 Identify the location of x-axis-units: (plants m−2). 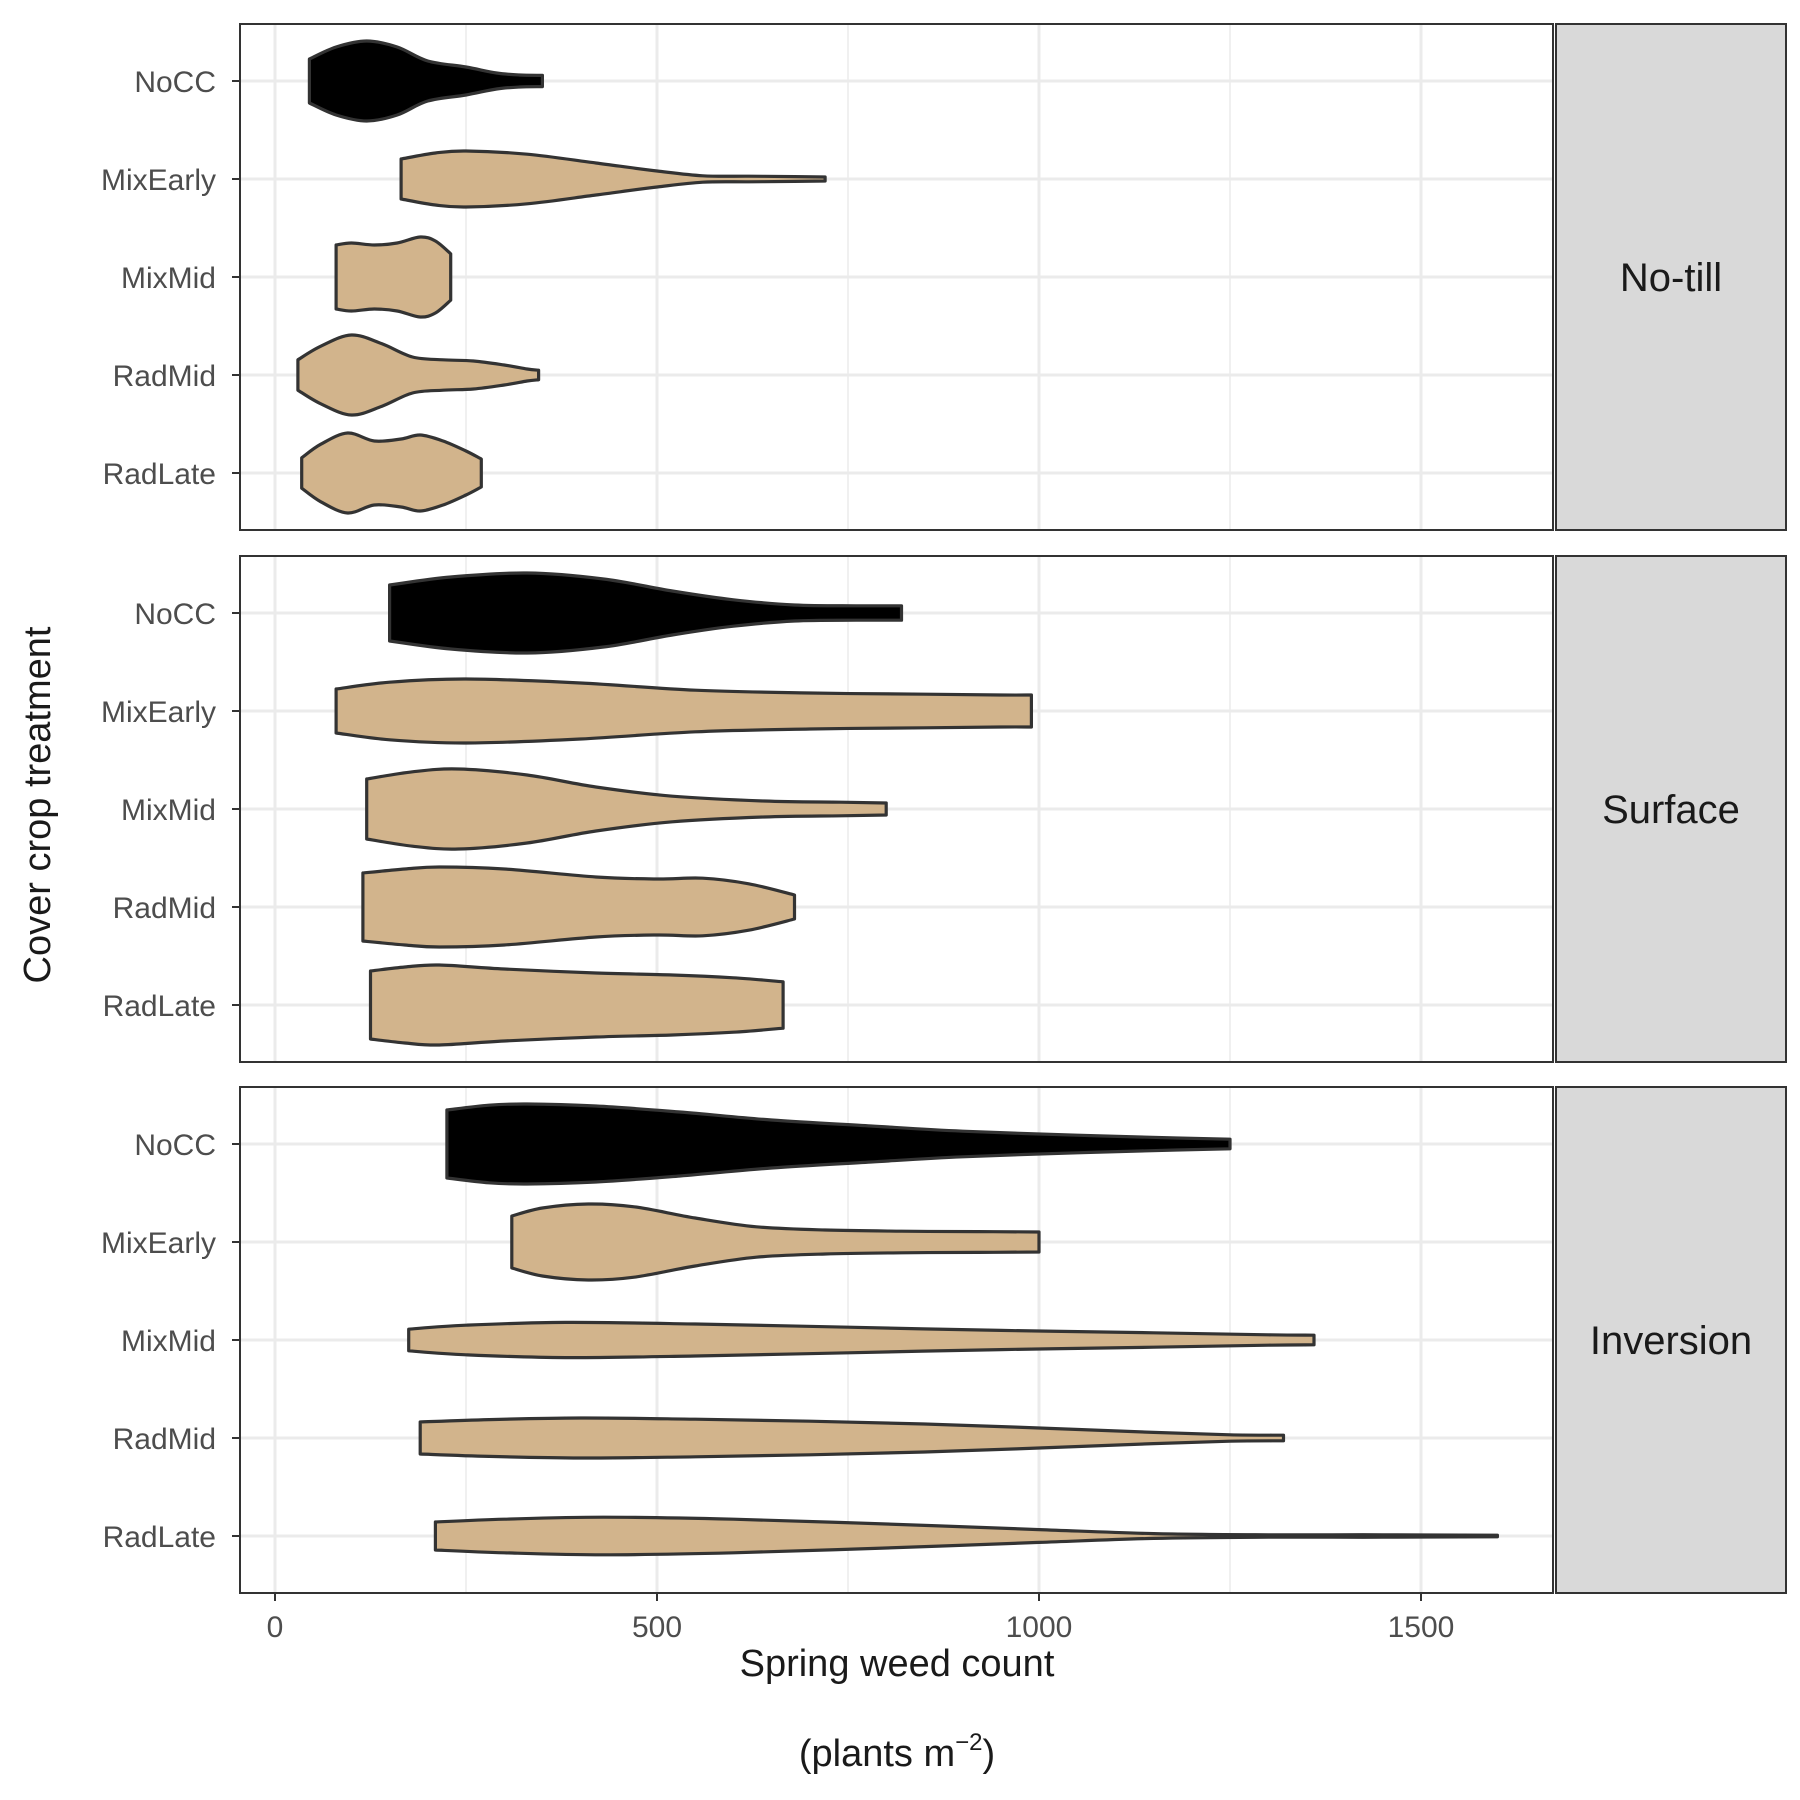
(897, 1752).